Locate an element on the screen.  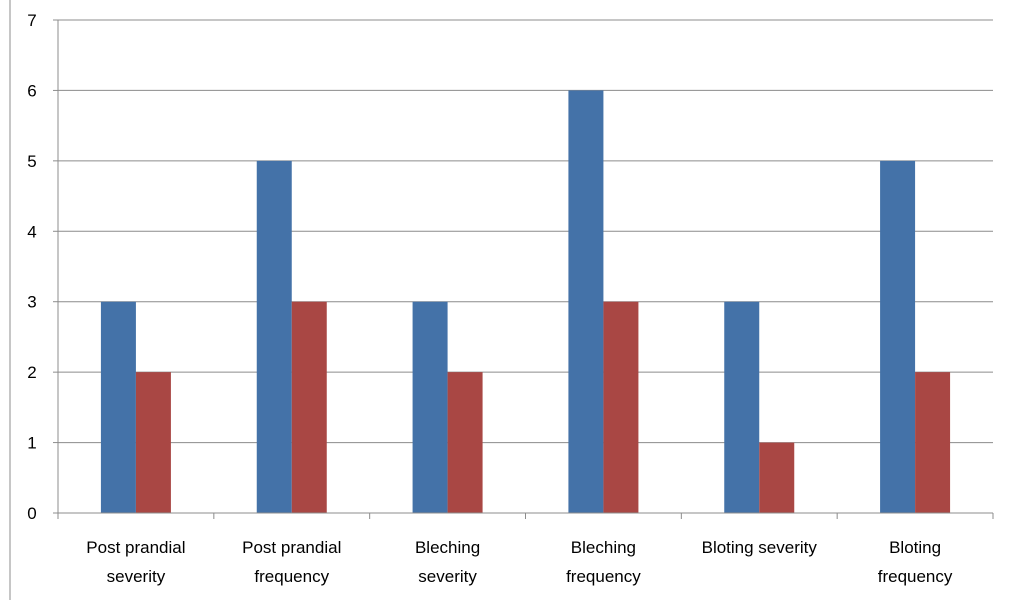
x-tick-label: Bloting severity is located at coordinates (760, 547).